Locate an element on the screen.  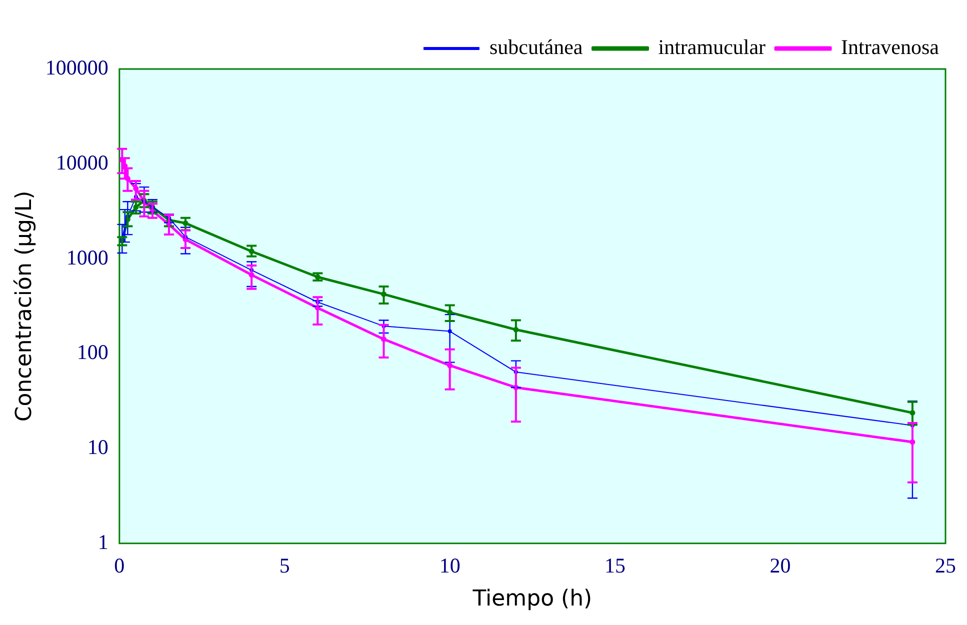
x-axis-title: Tiempo (h) is located at coordinates (532, 599).